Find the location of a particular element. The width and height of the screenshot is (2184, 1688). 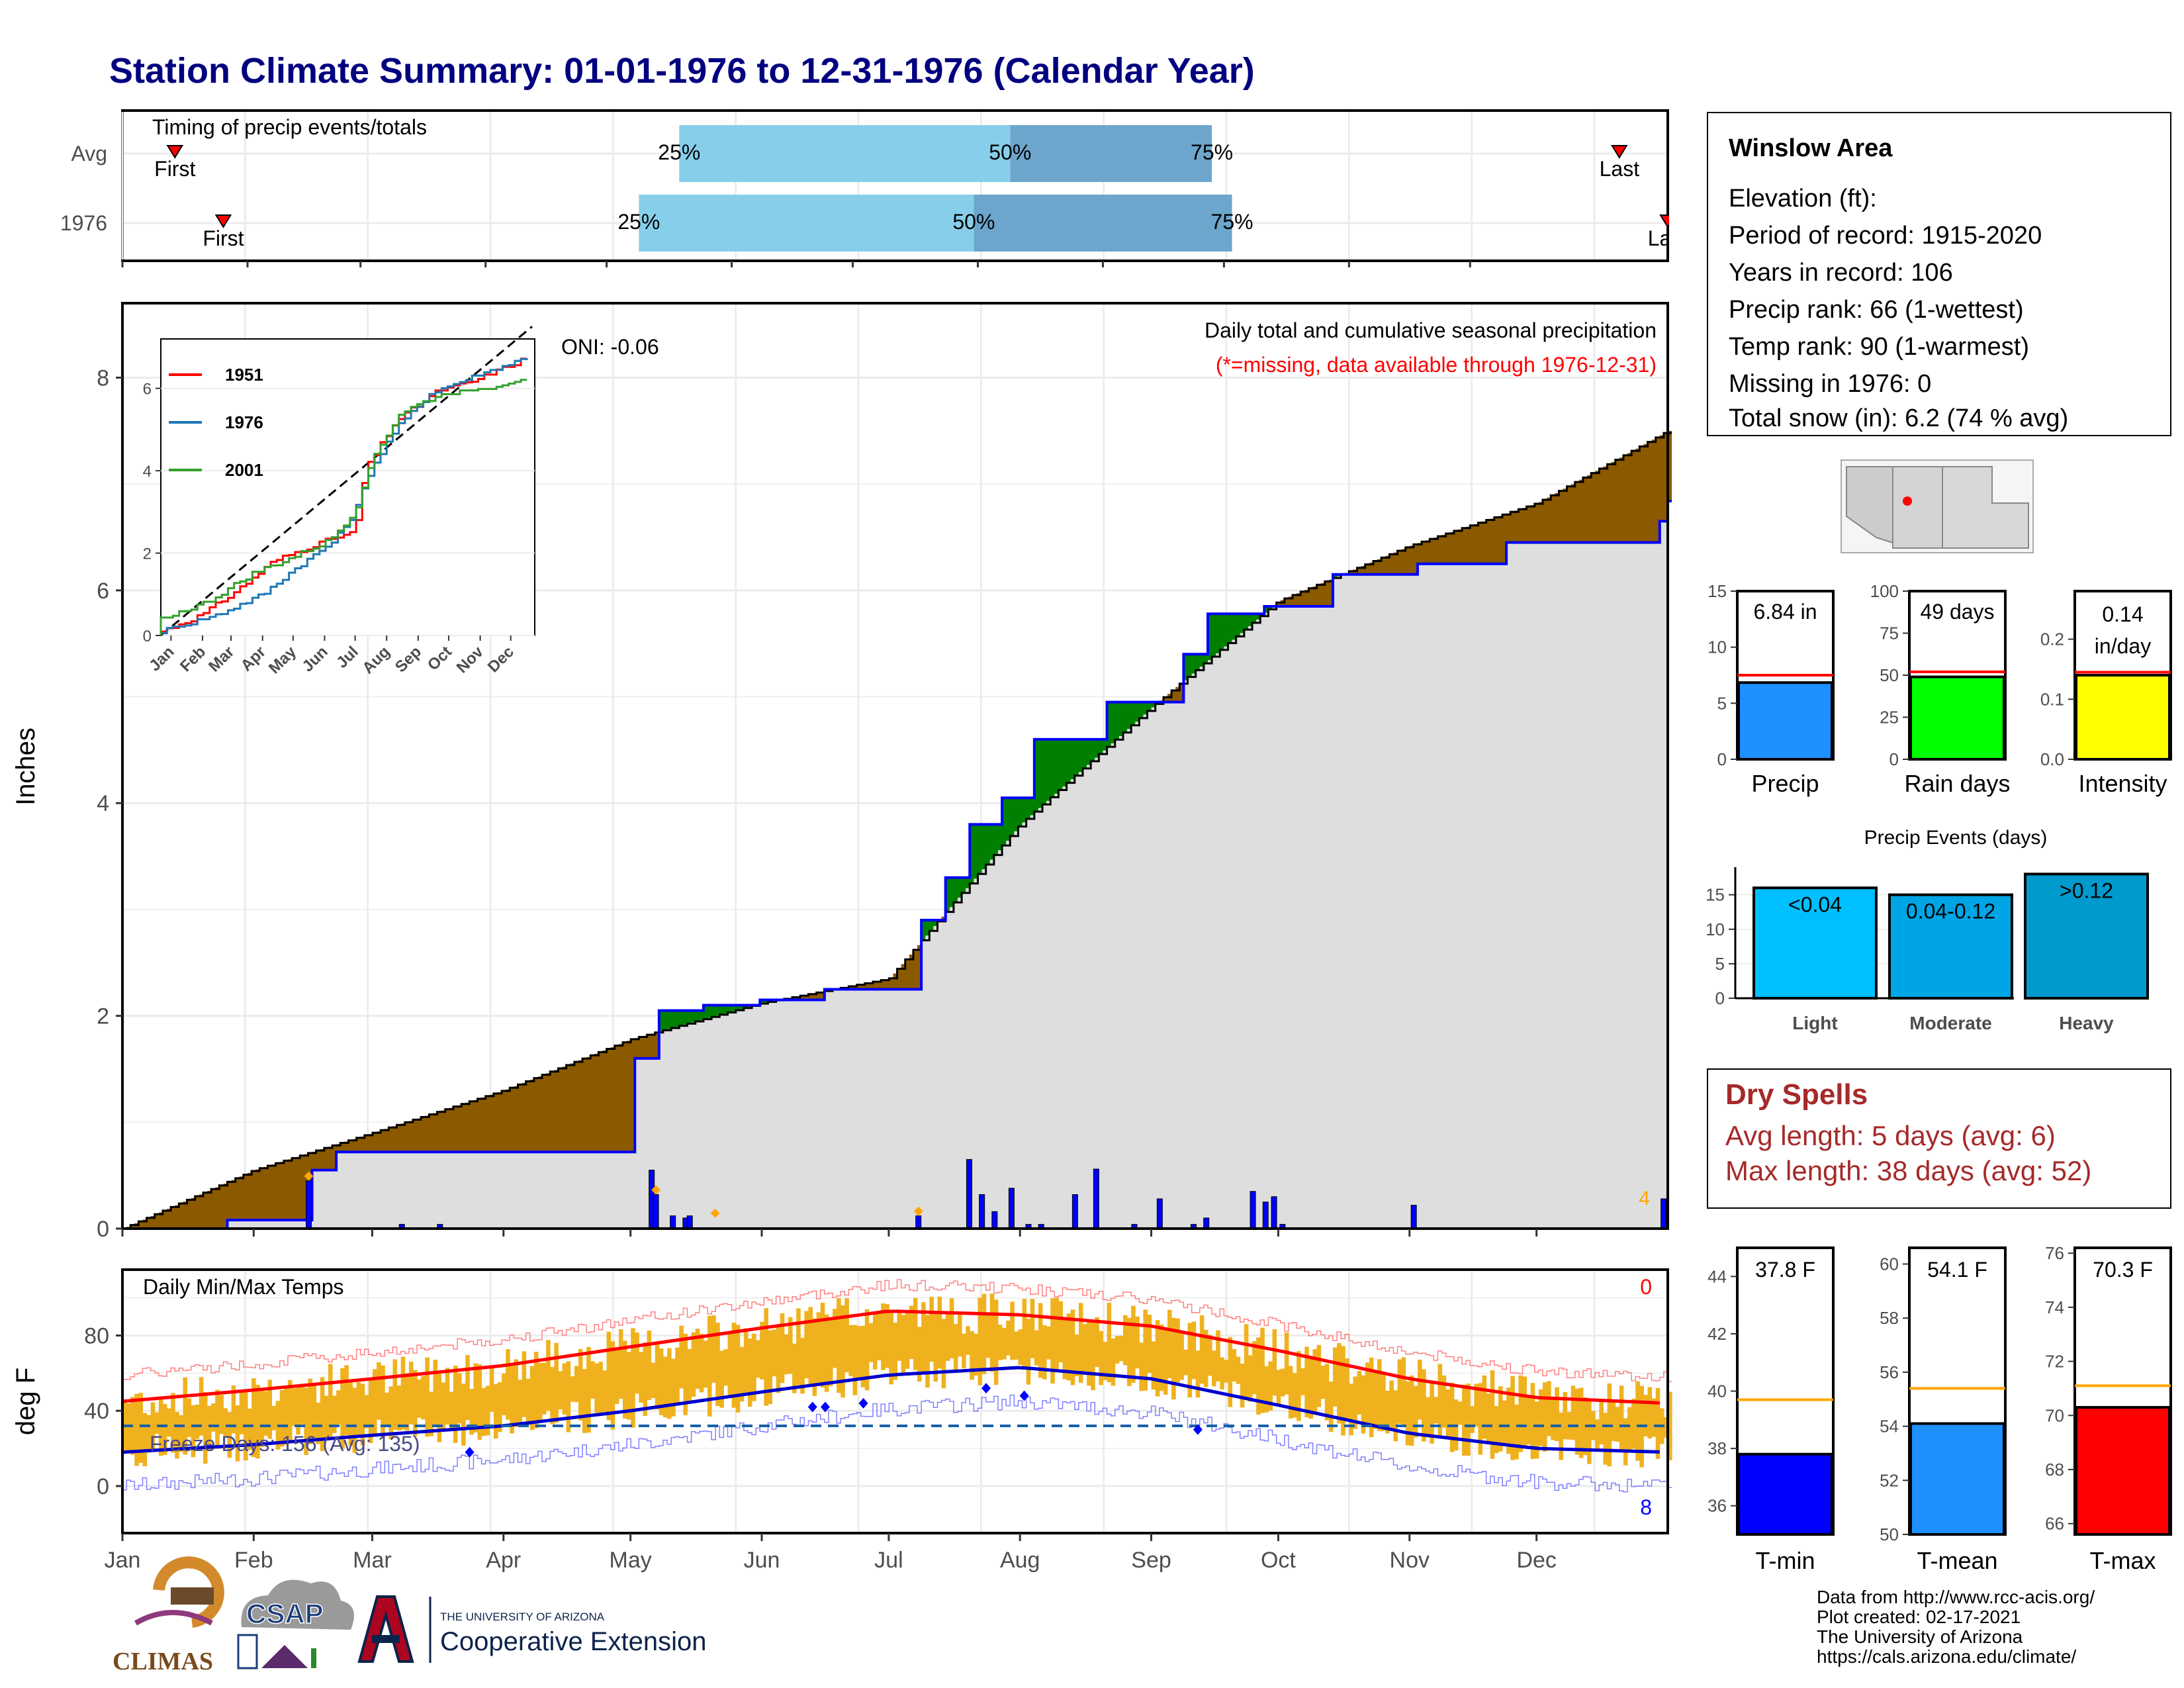

month-label: May is located at coordinates (631, 1560).